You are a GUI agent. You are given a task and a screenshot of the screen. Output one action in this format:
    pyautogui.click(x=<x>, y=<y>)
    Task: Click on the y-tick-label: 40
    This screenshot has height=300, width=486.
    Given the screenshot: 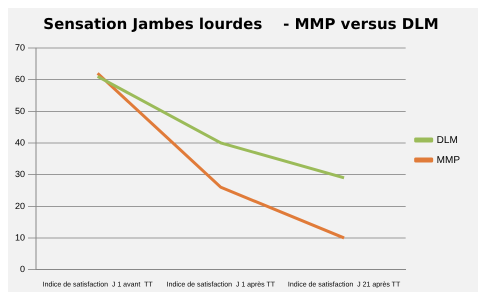 What is the action you would take?
    pyautogui.click(x=20, y=142)
    